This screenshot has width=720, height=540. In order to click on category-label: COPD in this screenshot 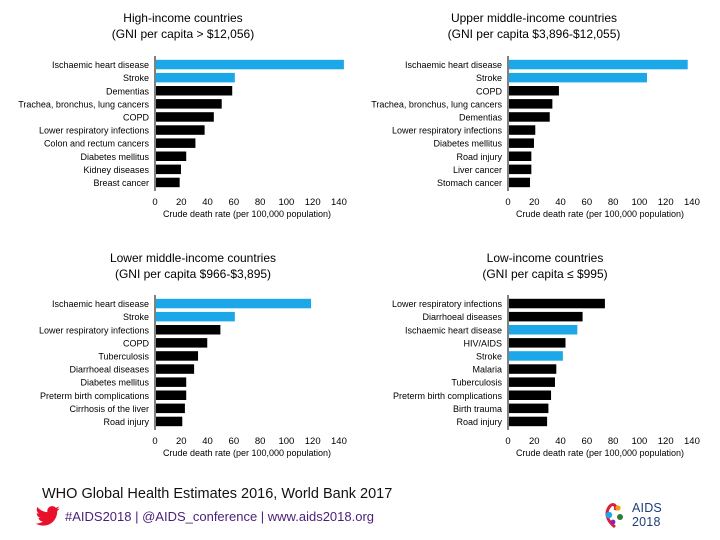, I will do `click(136, 343)`.